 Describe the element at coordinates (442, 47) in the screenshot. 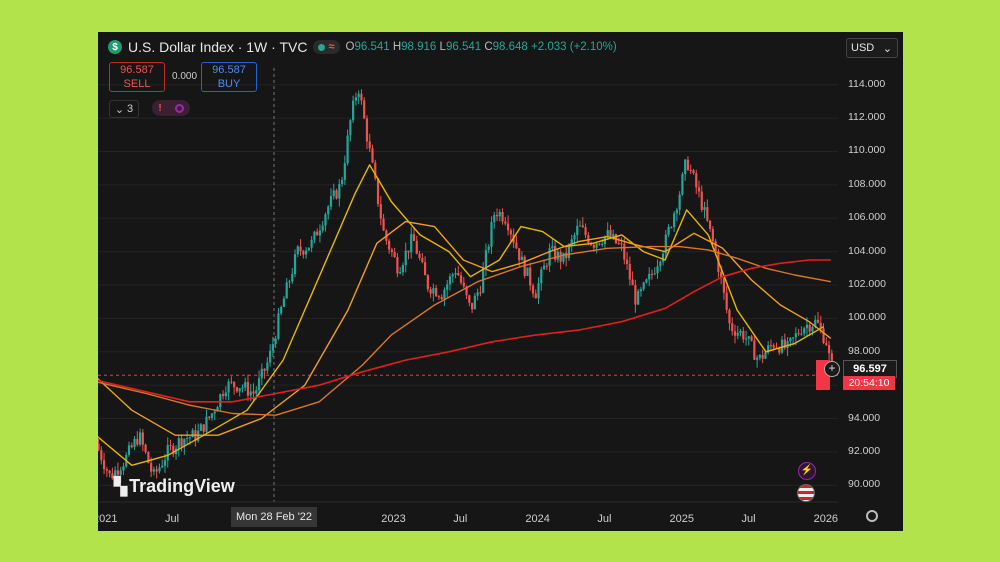

I see `low-label: L` at that location.